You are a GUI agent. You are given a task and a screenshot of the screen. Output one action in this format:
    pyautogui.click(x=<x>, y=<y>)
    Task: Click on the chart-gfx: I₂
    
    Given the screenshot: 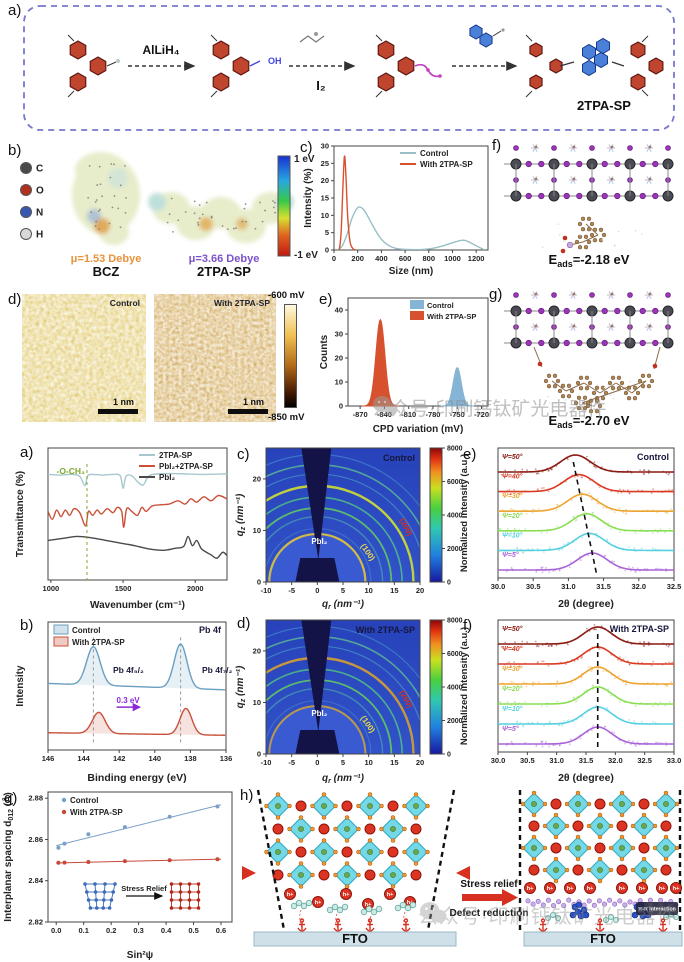 What is the action you would take?
    pyautogui.click(x=321, y=85)
    